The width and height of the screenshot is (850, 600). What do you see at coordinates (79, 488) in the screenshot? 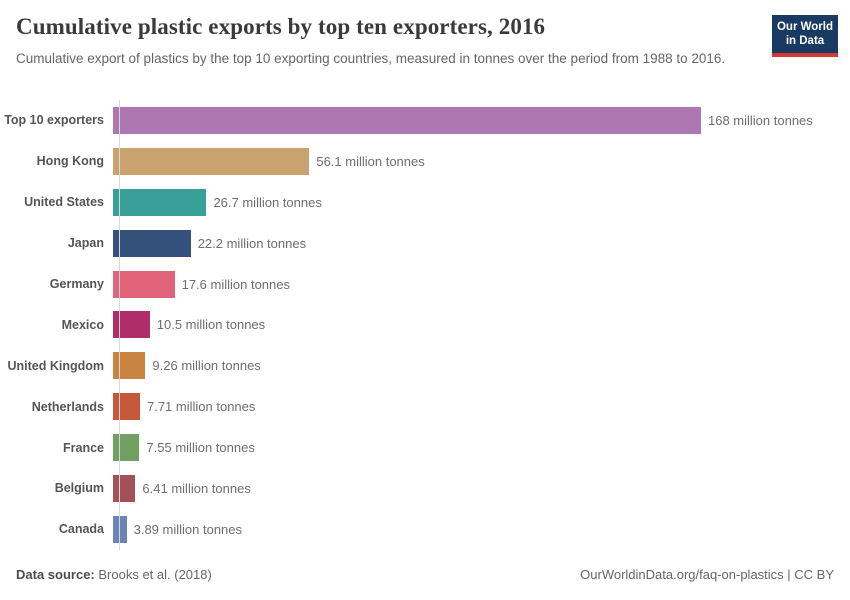
I see `category-label: Belgium` at bounding box center [79, 488].